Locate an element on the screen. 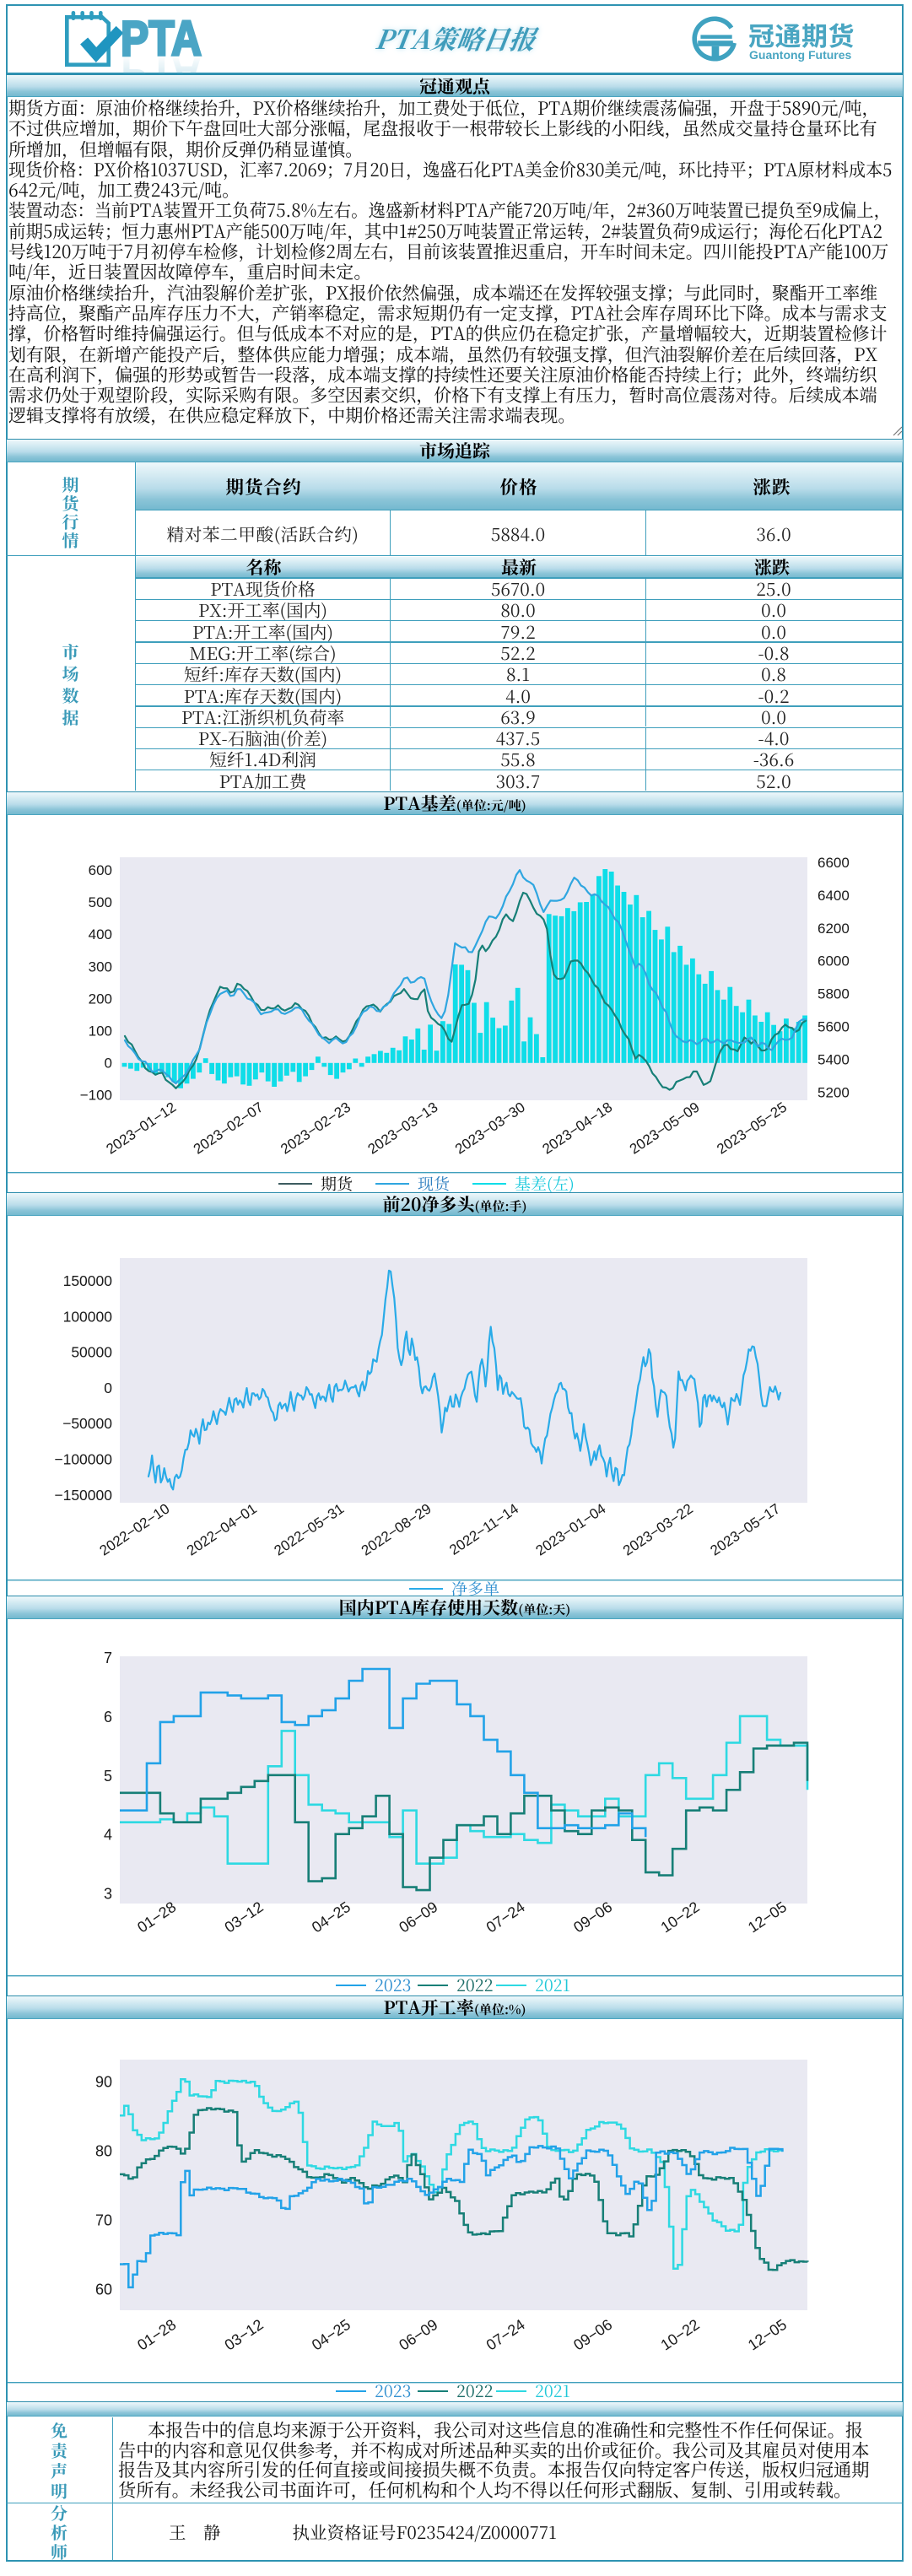 Image resolution: width=912 pixels, height=2576 pixels. svg-text: 2023−05−09 is located at coordinates (665, 1128).